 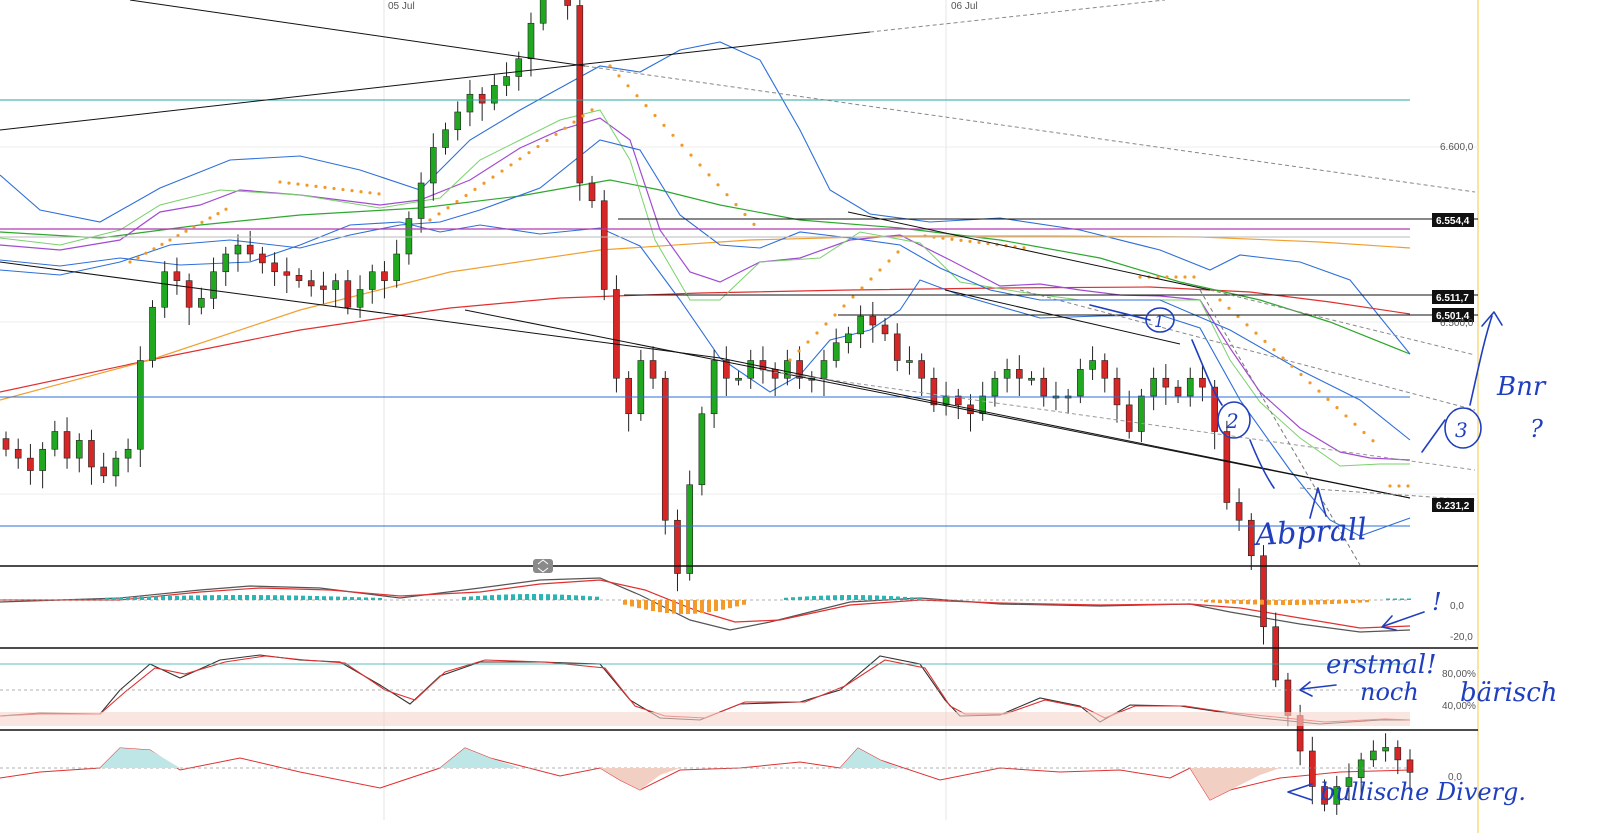 What do you see at coordinates (1453, 506) in the screenshot?
I see `price-tag-label: 6.231,2` at bounding box center [1453, 506].